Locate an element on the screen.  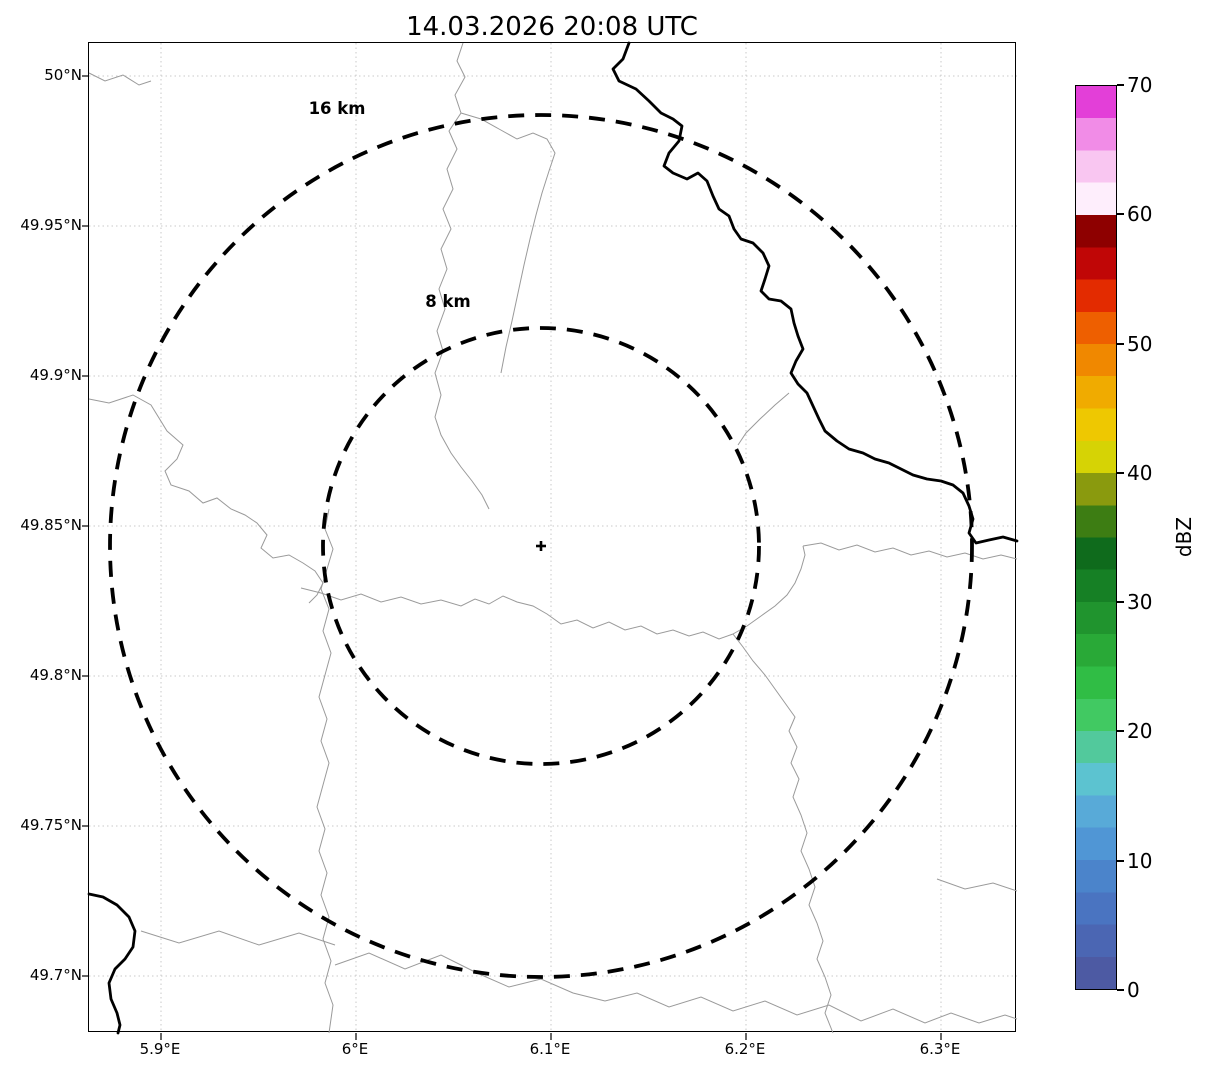
range-ring-label-8km: 8 km is located at coordinates (448, 301).